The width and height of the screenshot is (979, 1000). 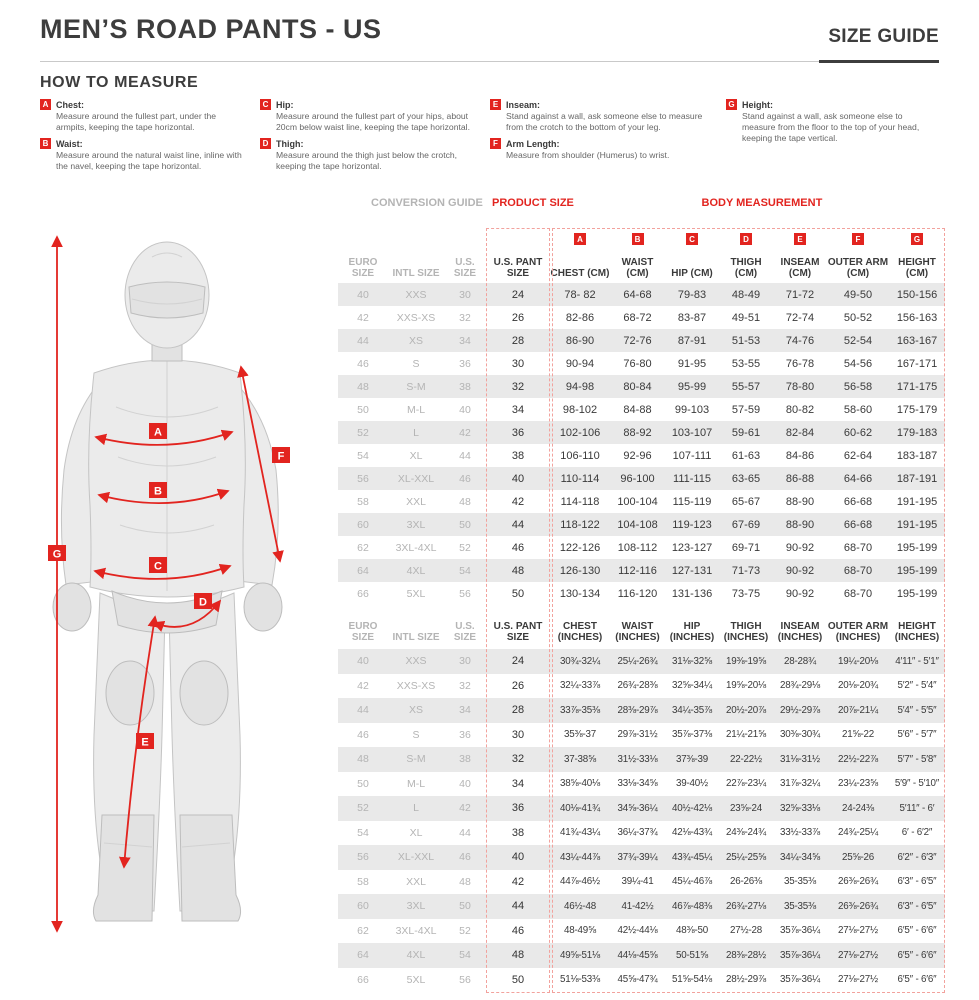 I want to click on measure-label: Inseam:, so click(x=523, y=104).